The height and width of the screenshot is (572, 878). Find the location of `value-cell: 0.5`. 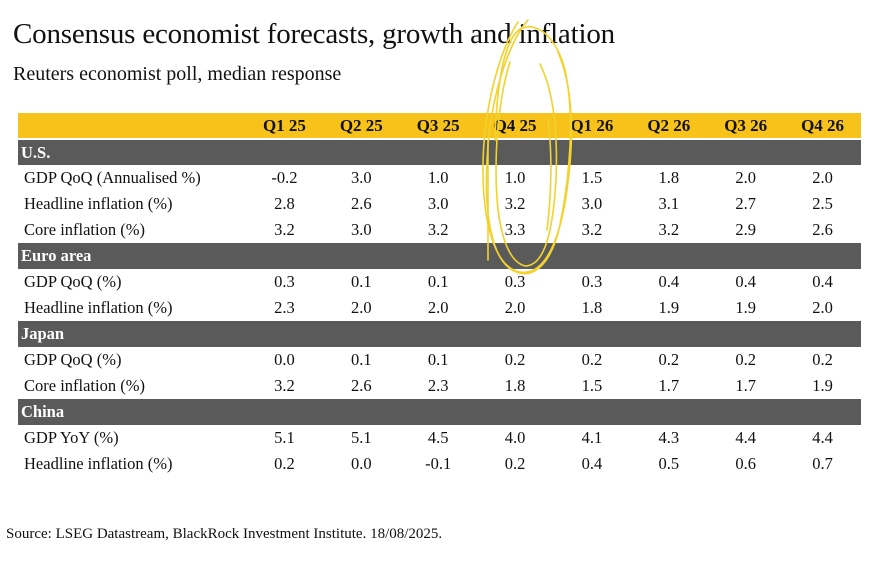

value-cell: 0.5 is located at coordinates (669, 463).